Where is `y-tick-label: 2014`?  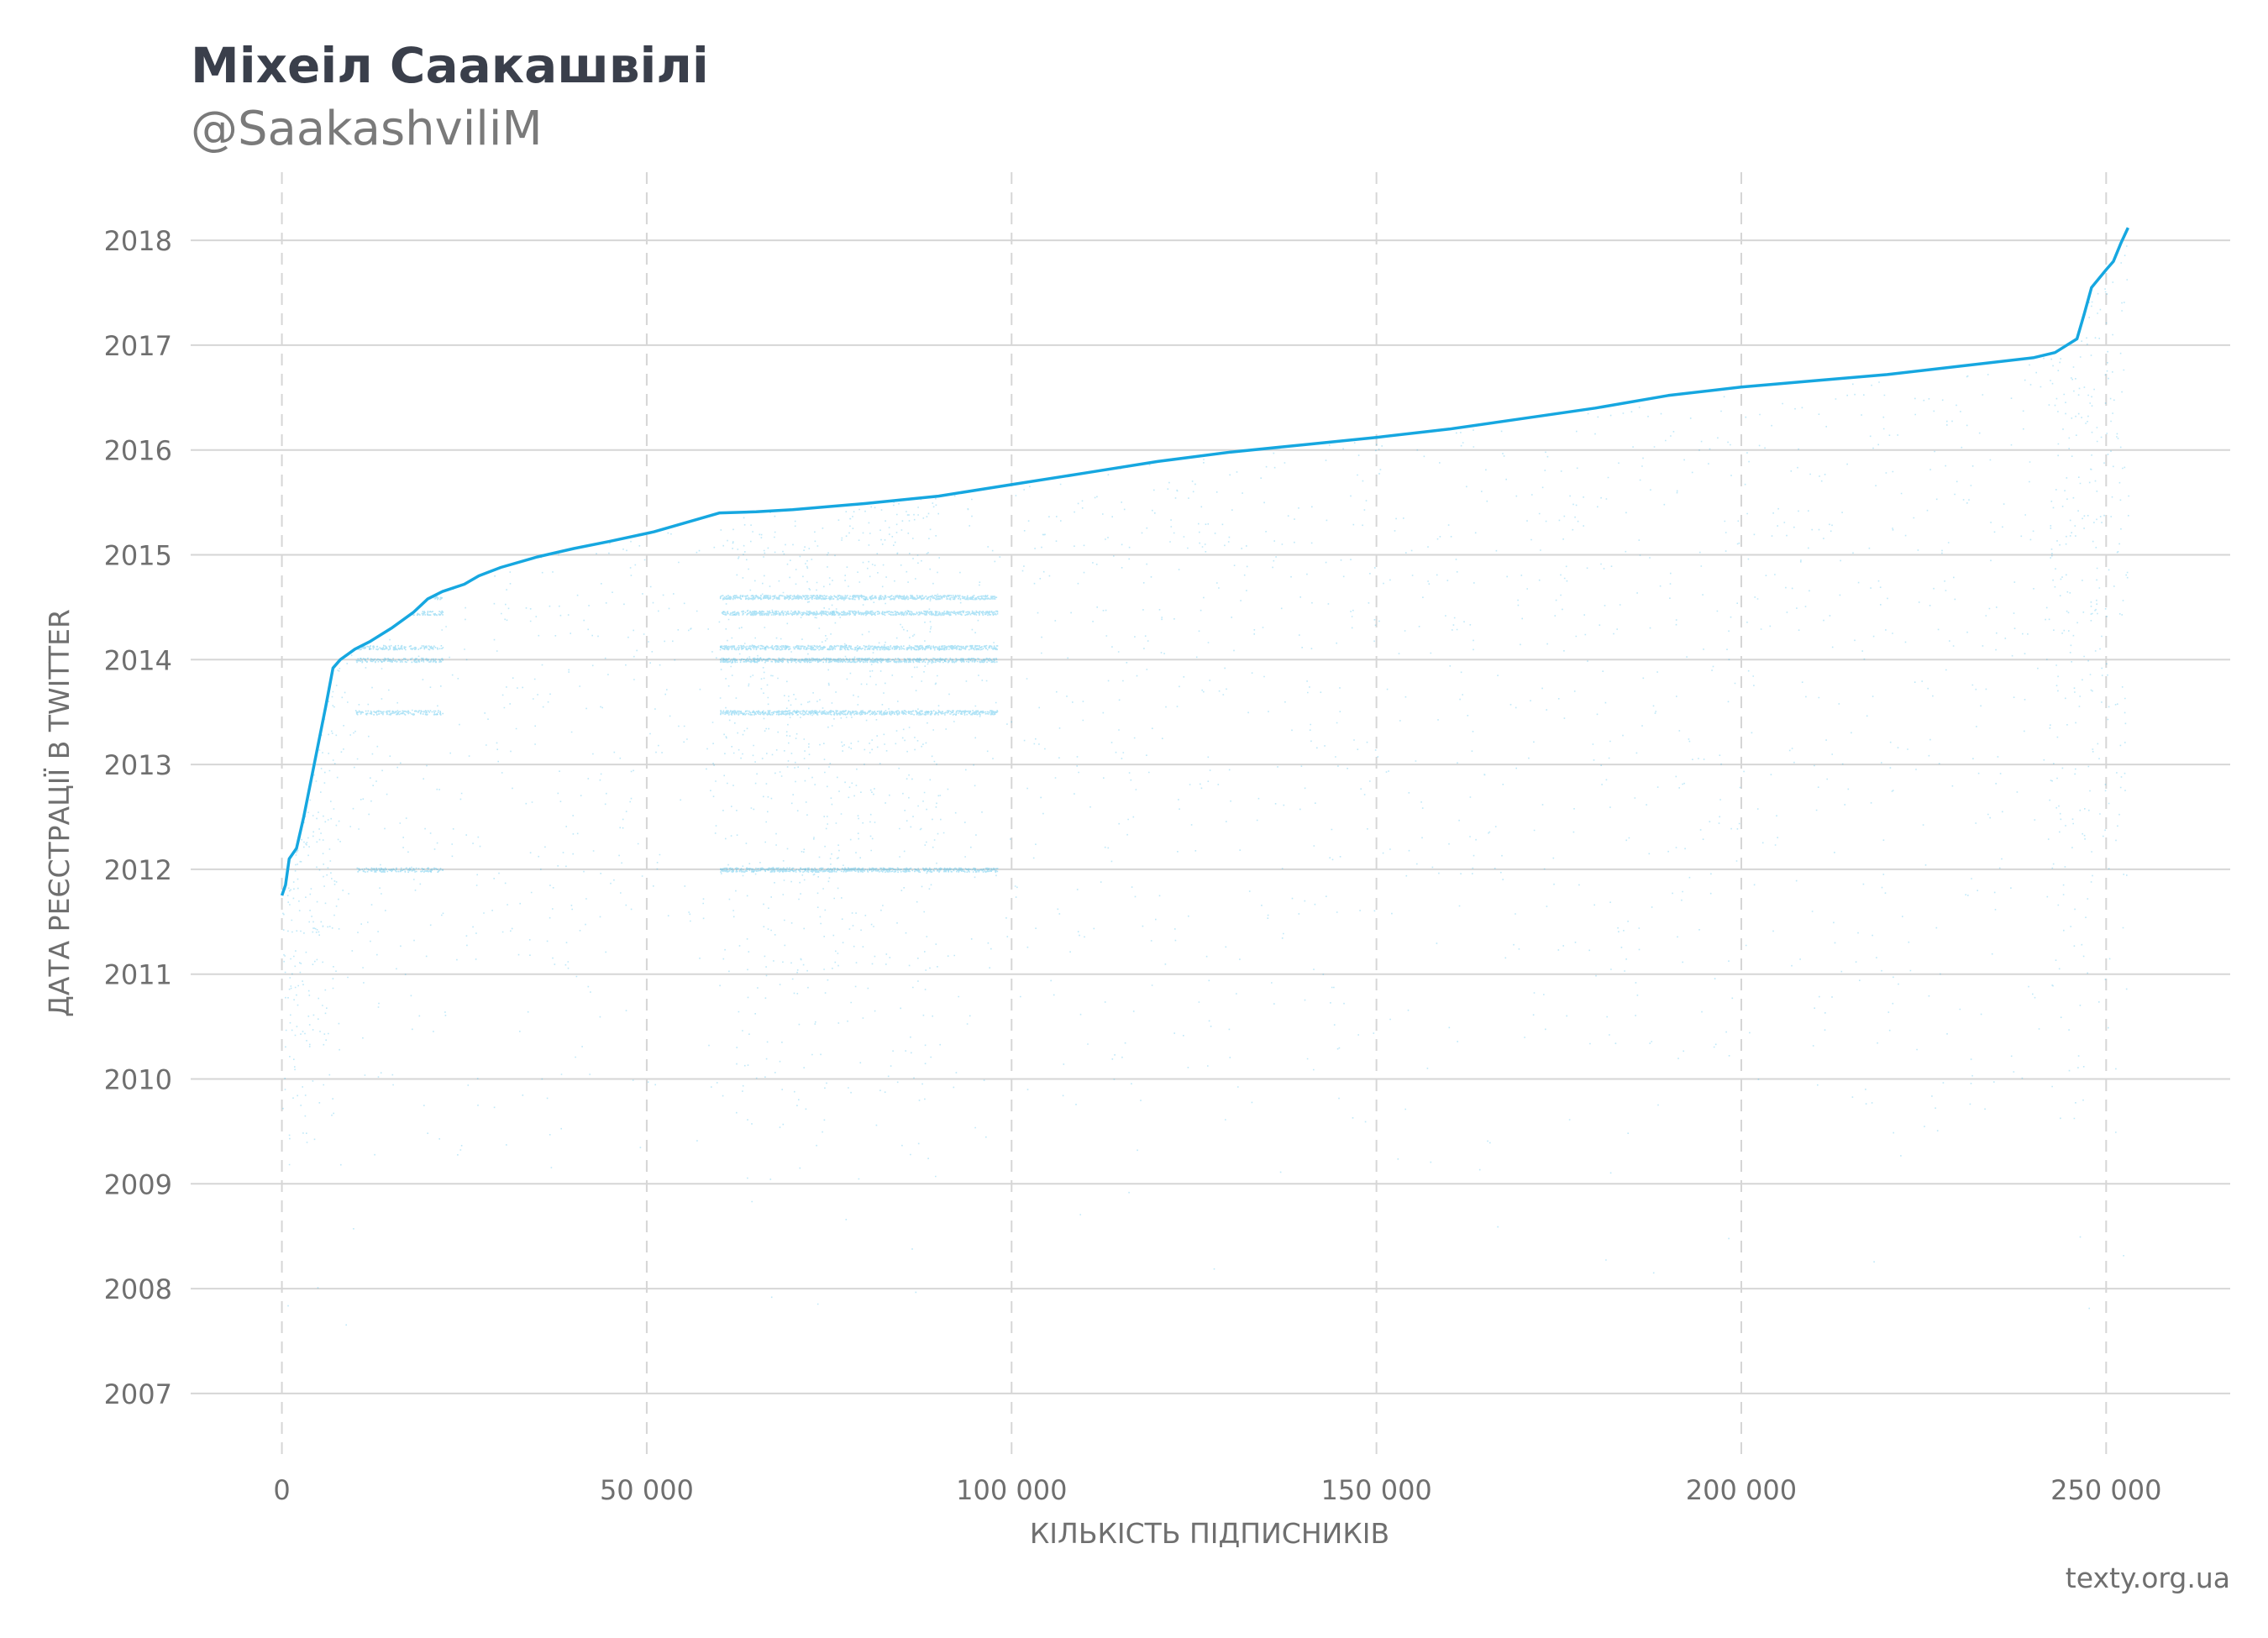 y-tick-label: 2014 is located at coordinates (138, 660).